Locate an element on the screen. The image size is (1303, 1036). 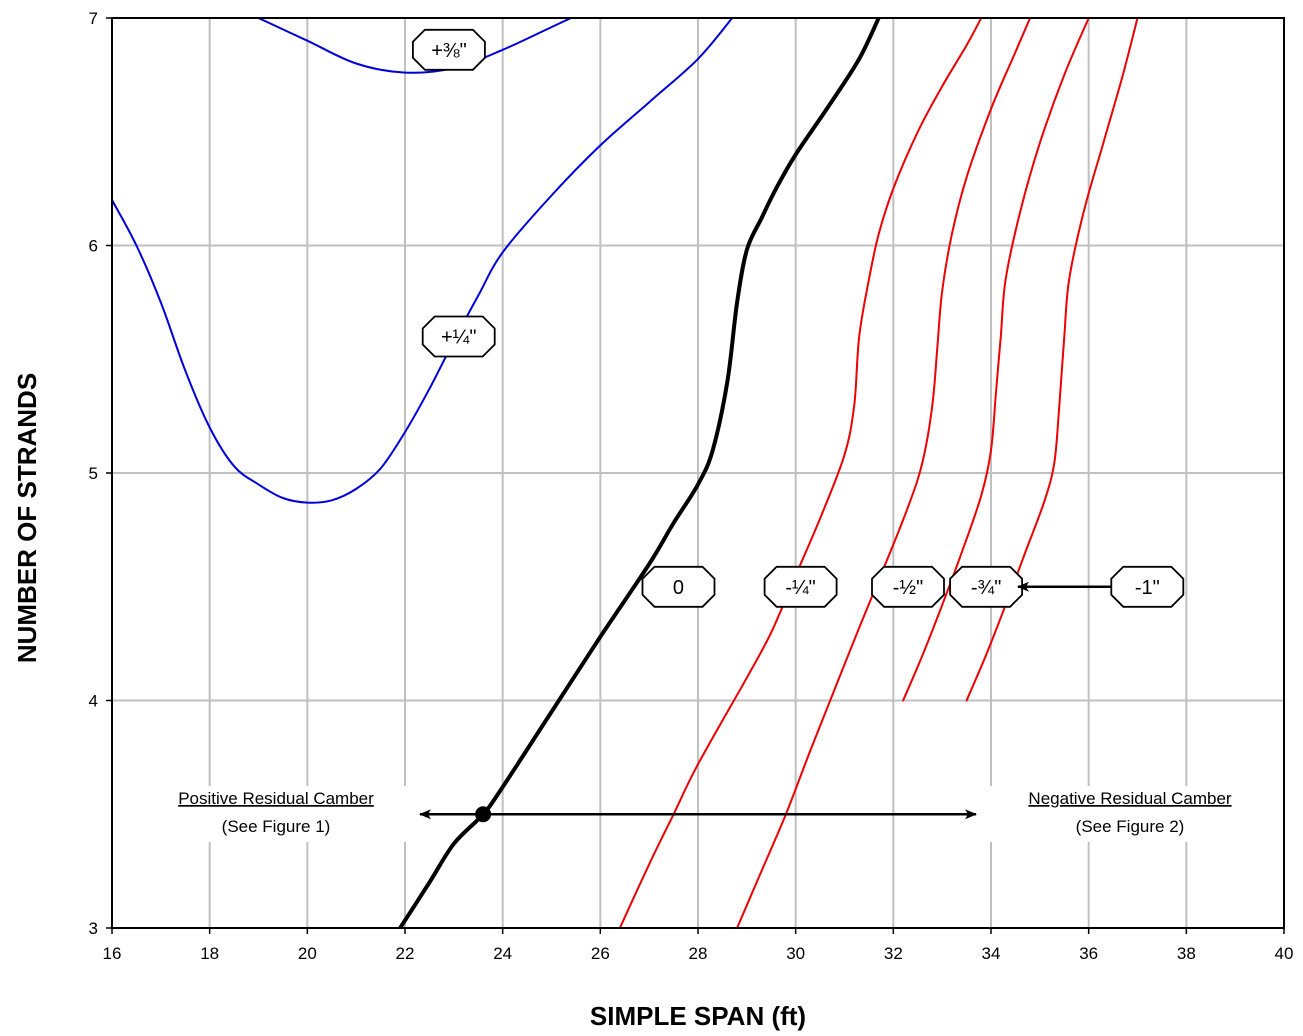
tag-label: +¼" is located at coordinates (458, 338).